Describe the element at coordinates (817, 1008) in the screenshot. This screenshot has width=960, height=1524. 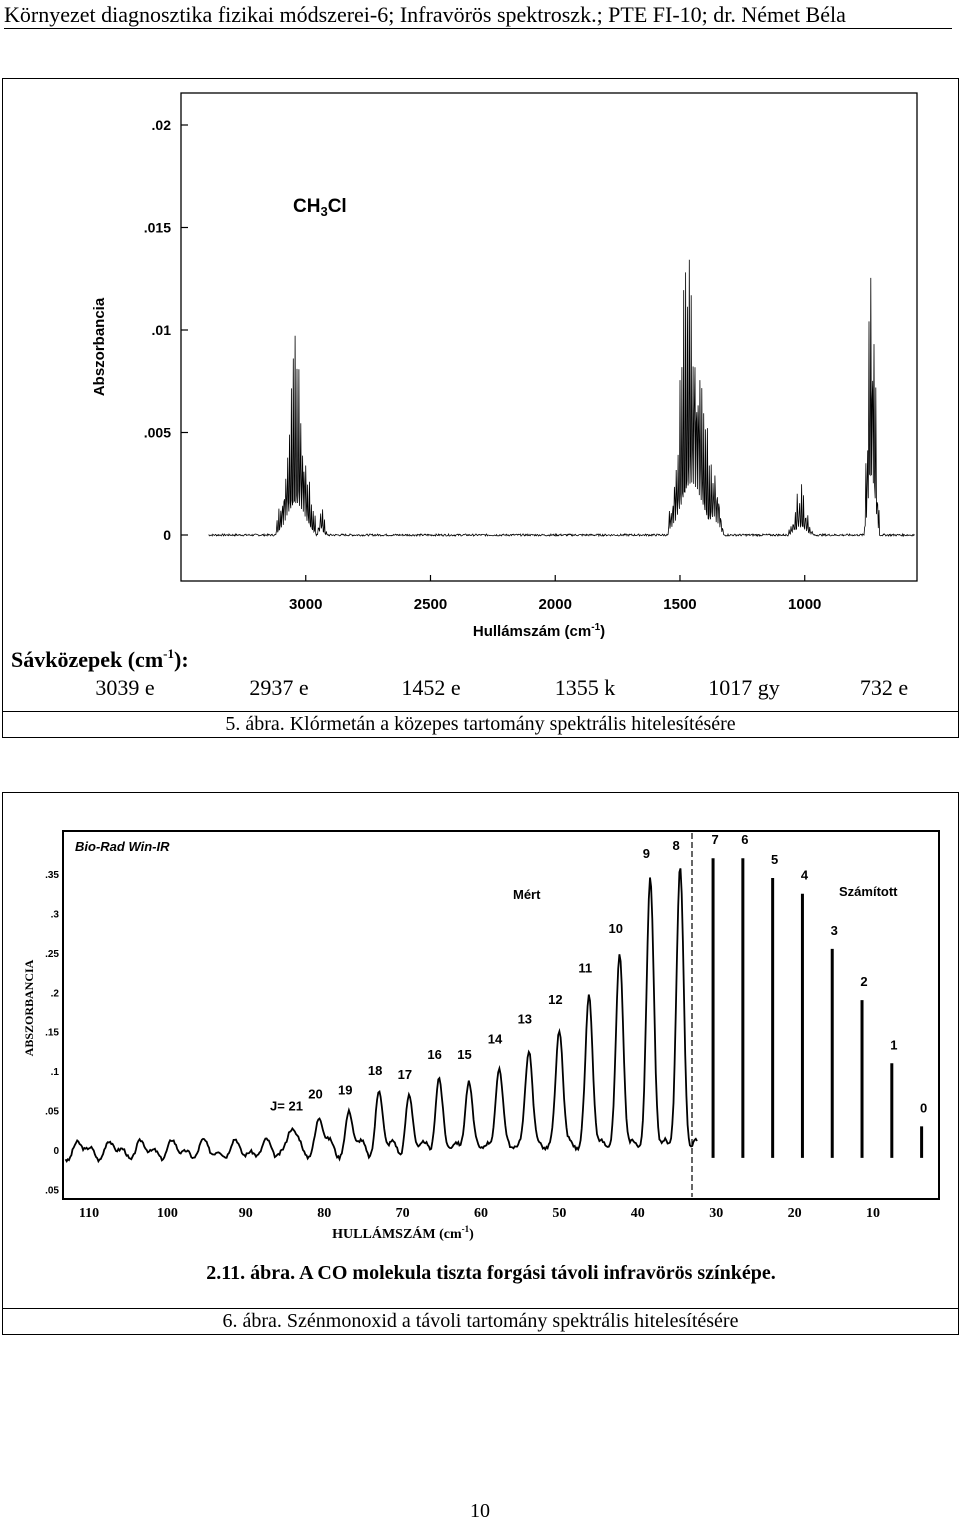
I see `calculated-lines` at that location.